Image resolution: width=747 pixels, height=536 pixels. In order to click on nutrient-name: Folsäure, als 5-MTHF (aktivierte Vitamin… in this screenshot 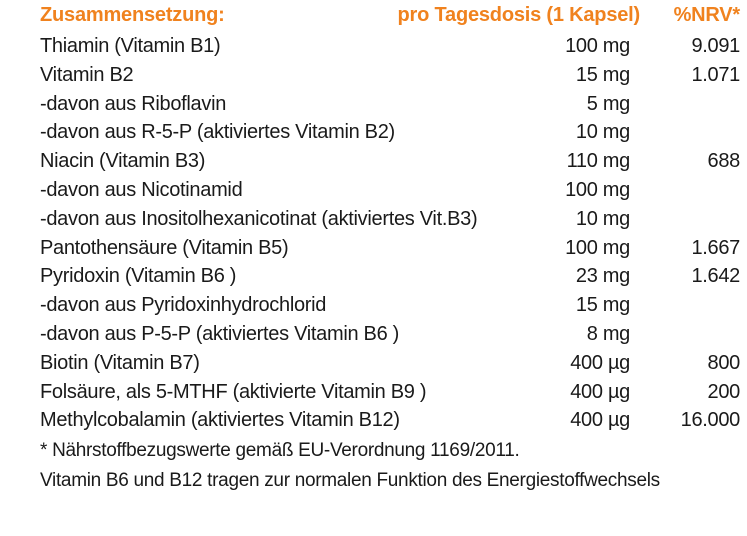, I will do `click(233, 391)`.